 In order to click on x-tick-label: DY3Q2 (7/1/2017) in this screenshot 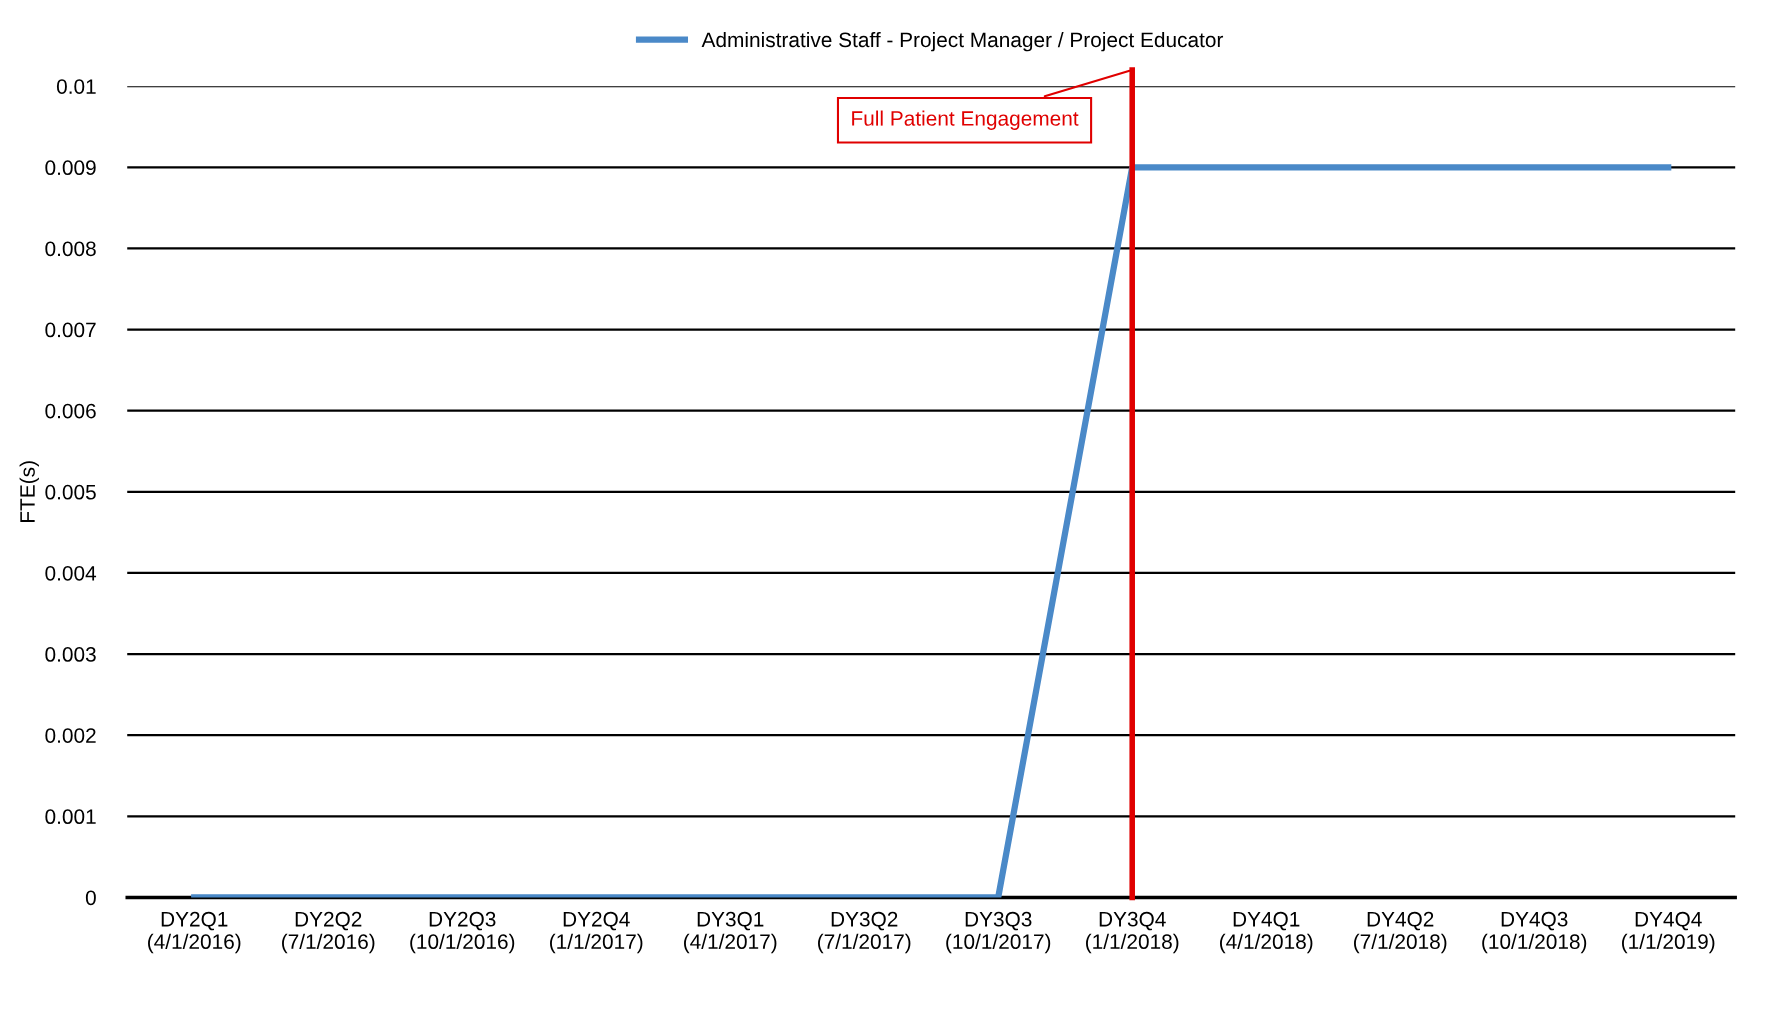, I will do `click(864, 932)`.